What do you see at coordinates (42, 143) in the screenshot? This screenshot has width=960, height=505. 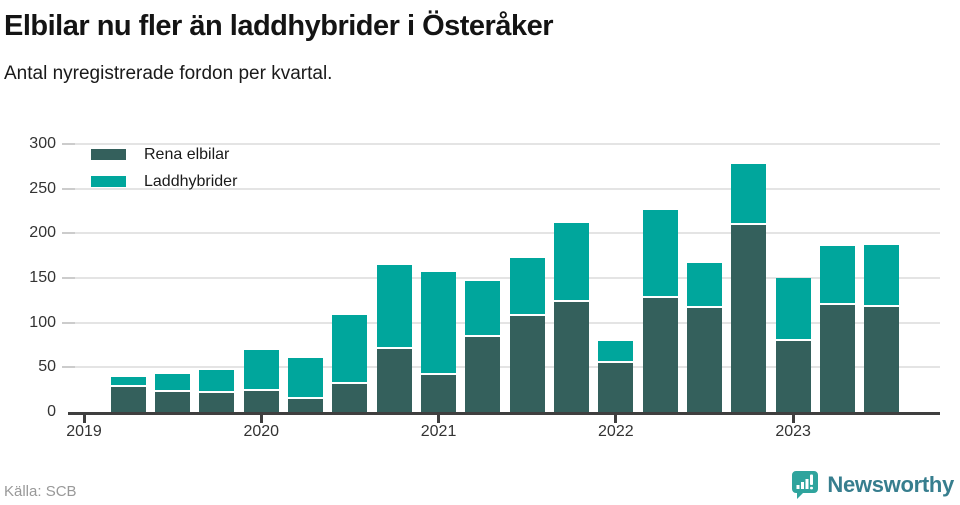 I see `y-axis-label-300: 300` at bounding box center [42, 143].